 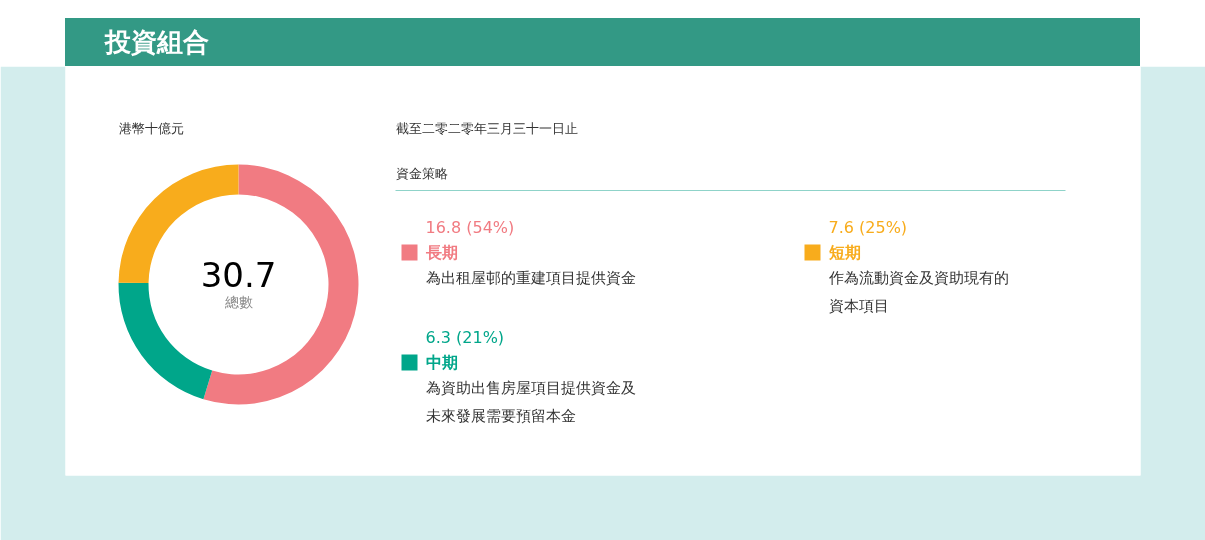 I want to click on text: 作為流動資金及資助現有的資本項目, so click(x=918, y=292).